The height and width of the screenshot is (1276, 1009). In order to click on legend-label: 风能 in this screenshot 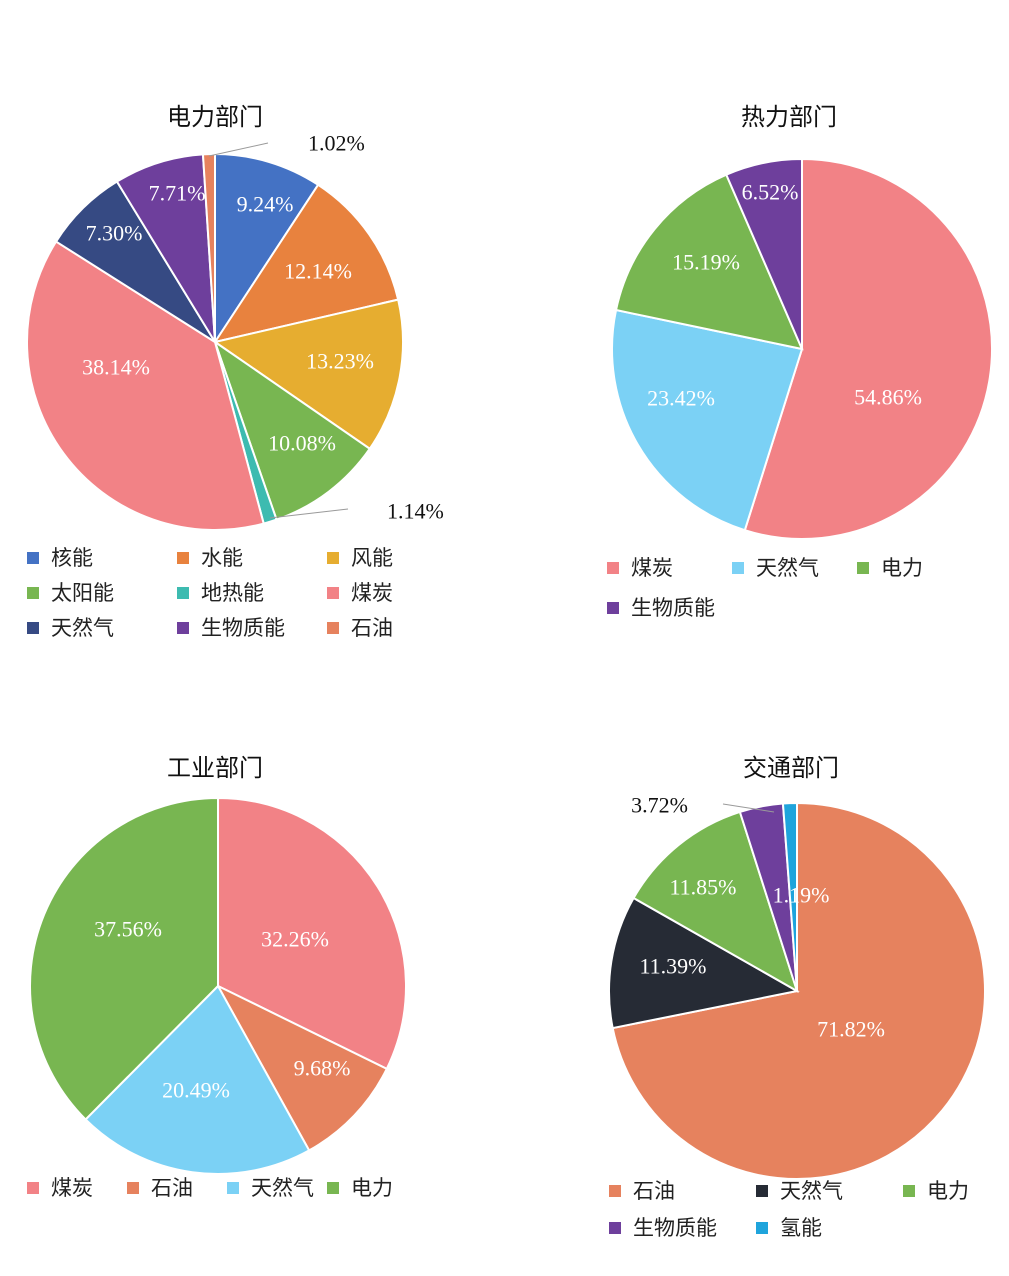, I will do `click(372, 558)`.